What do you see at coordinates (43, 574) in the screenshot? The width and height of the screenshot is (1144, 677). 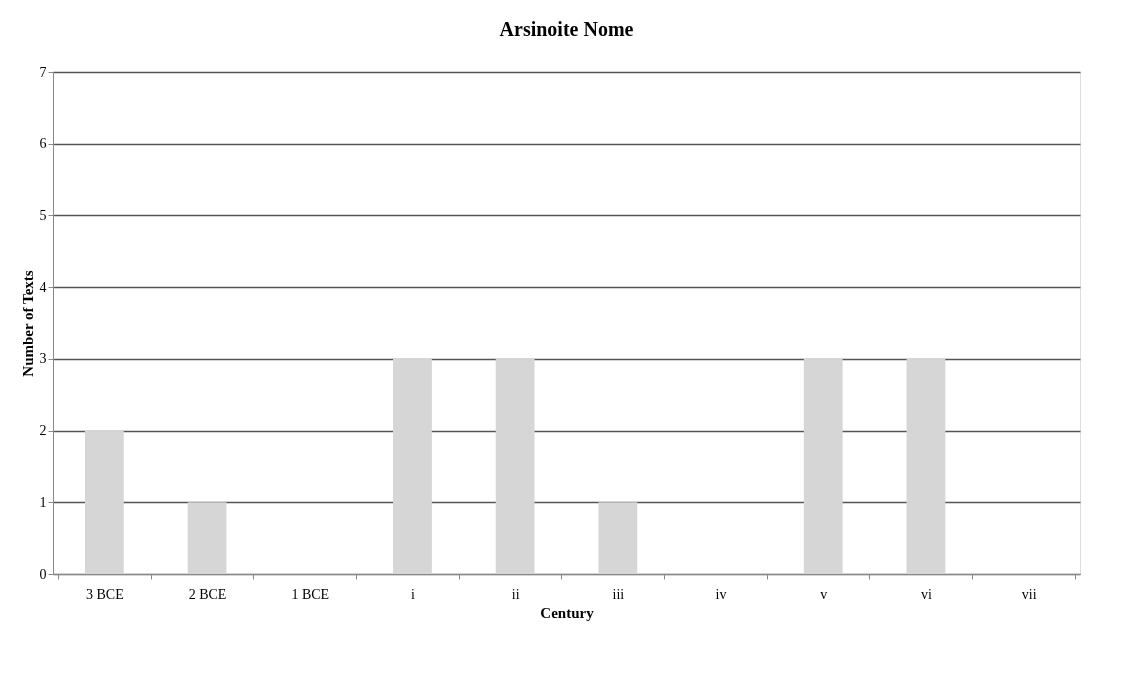 I see `y-tick-label: 0` at bounding box center [43, 574].